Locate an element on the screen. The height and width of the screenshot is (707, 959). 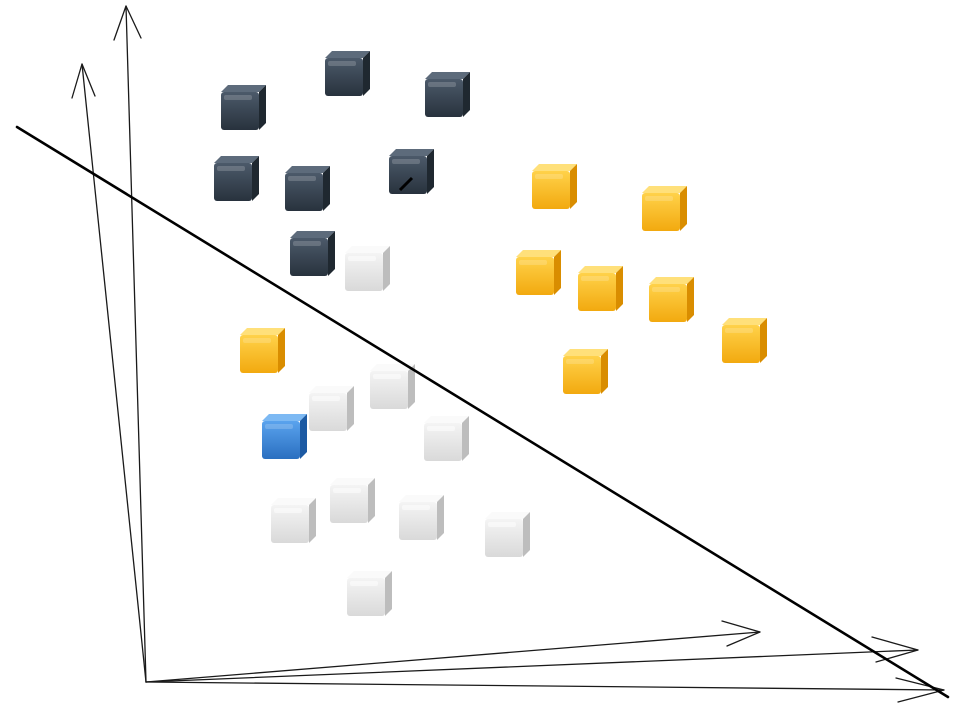
vertical-axis-front-arrowhead is located at coordinates (83, 81).